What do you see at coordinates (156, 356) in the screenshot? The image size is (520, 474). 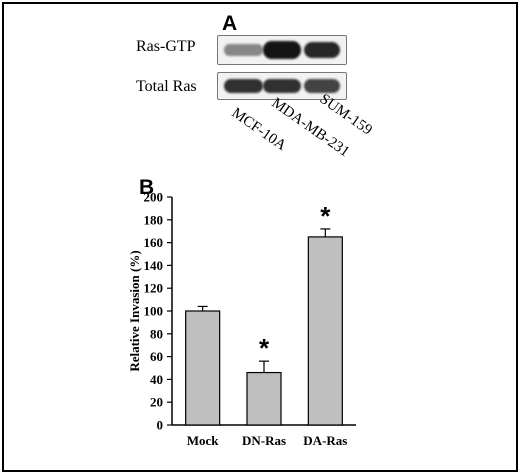 I see `y-tick-label: 60` at bounding box center [156, 356].